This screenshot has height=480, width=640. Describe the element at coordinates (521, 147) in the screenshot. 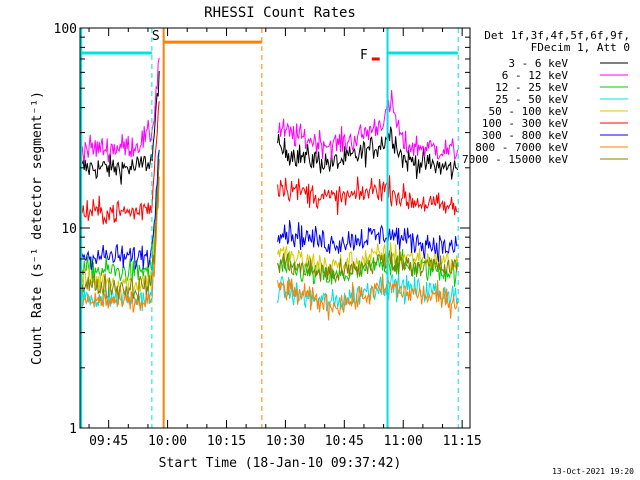

I see `series-800-7000-kev-legend-label: 800 - 7000 keV` at that location.